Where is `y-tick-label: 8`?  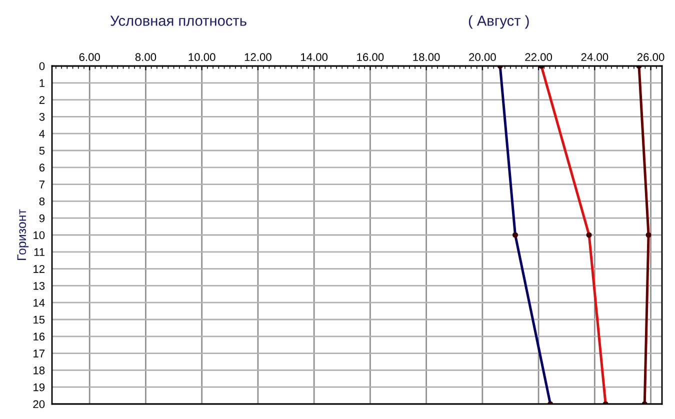 y-tick-label: 8 is located at coordinates (42, 201).